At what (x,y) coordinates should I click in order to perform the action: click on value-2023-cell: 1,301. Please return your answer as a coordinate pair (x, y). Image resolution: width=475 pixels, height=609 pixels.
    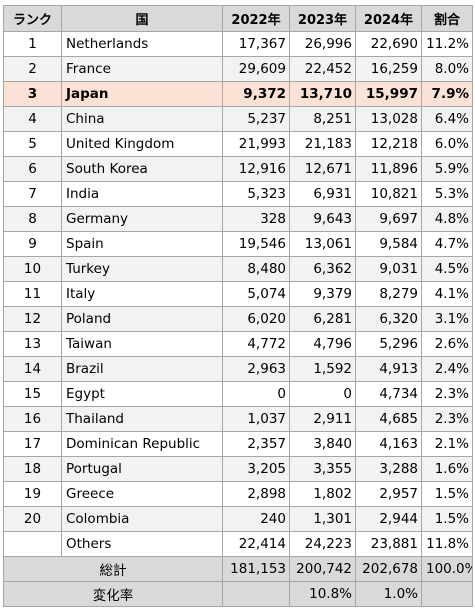
    Looking at the image, I should click on (322, 519).